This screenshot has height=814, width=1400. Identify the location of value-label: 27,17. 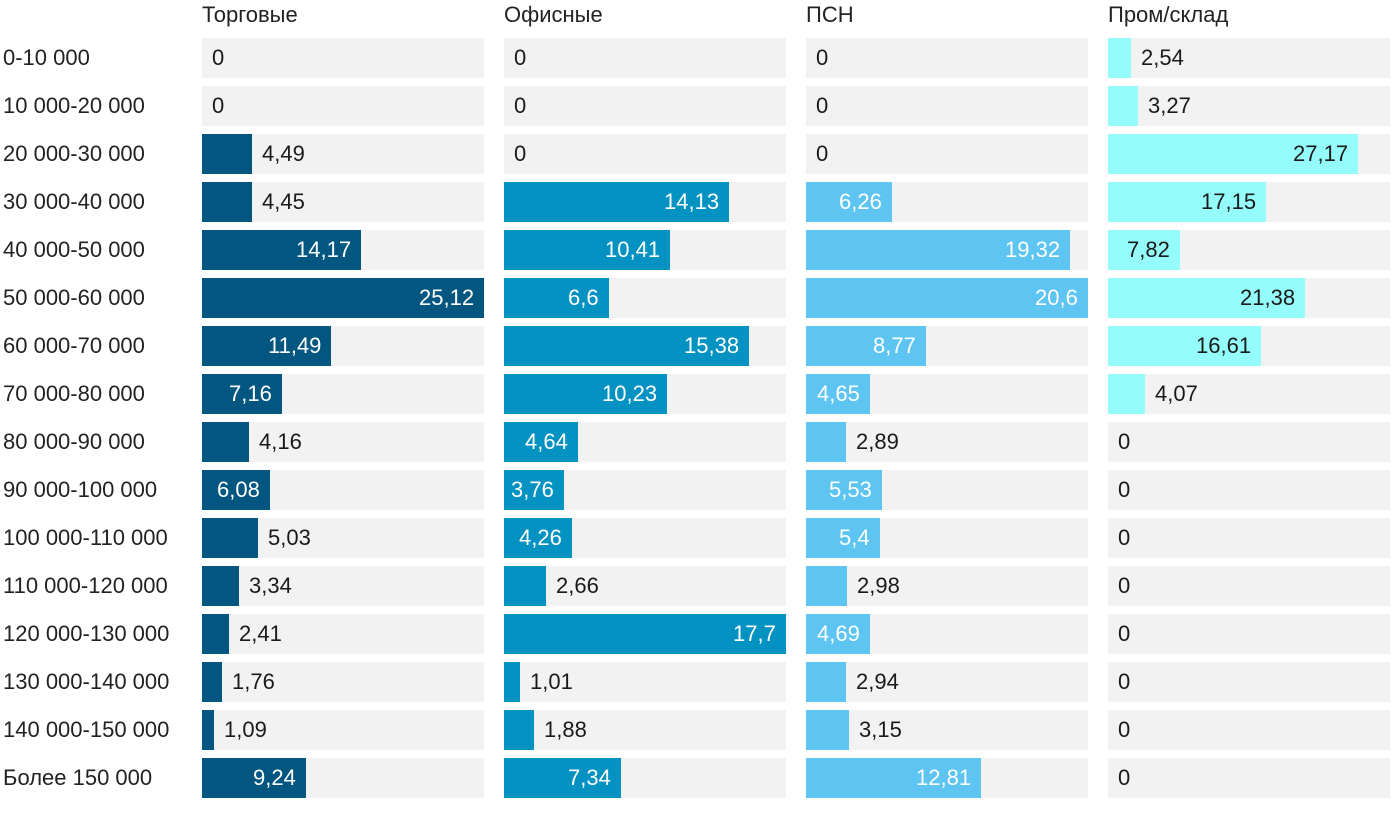
(1321, 153).